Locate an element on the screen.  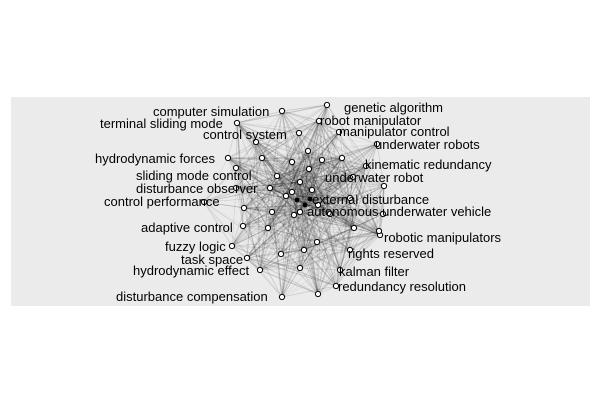
node-label: disturbance compensation is located at coordinates (192, 296).